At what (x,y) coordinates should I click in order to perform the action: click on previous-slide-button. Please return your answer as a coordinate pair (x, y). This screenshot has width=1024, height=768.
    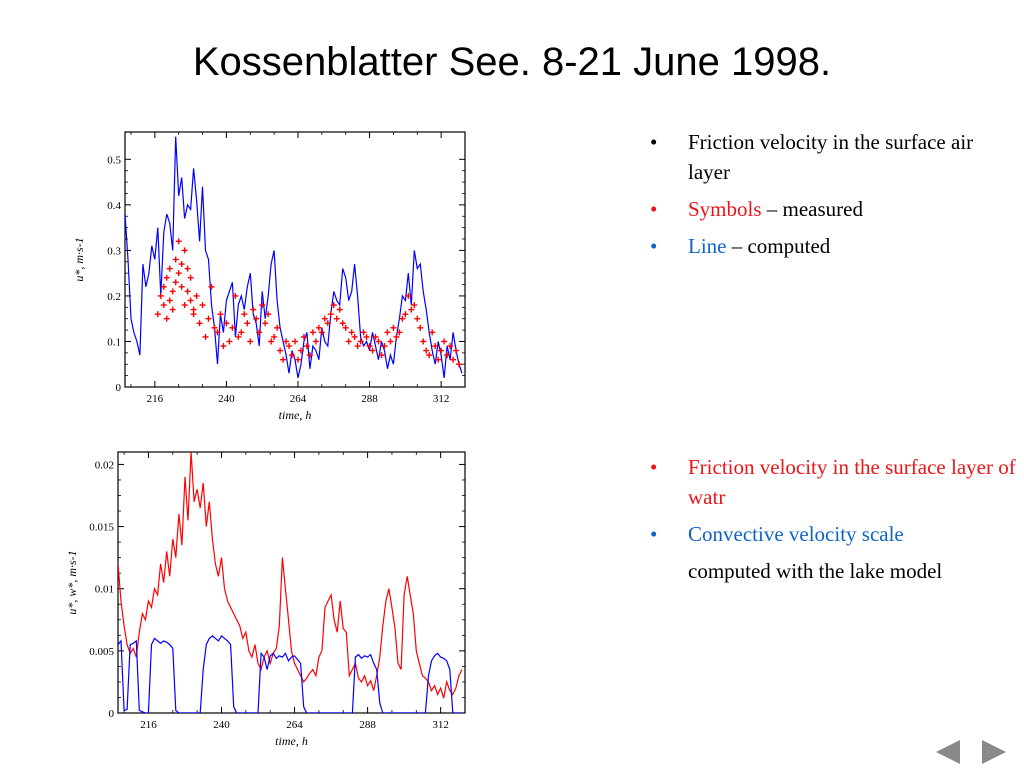
    Looking at the image, I should click on (948, 752).